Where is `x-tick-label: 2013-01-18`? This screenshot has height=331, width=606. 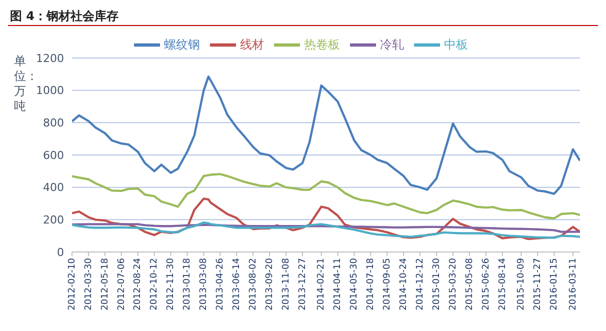 x-tick-label: 2013-01-18 is located at coordinates (187, 284).